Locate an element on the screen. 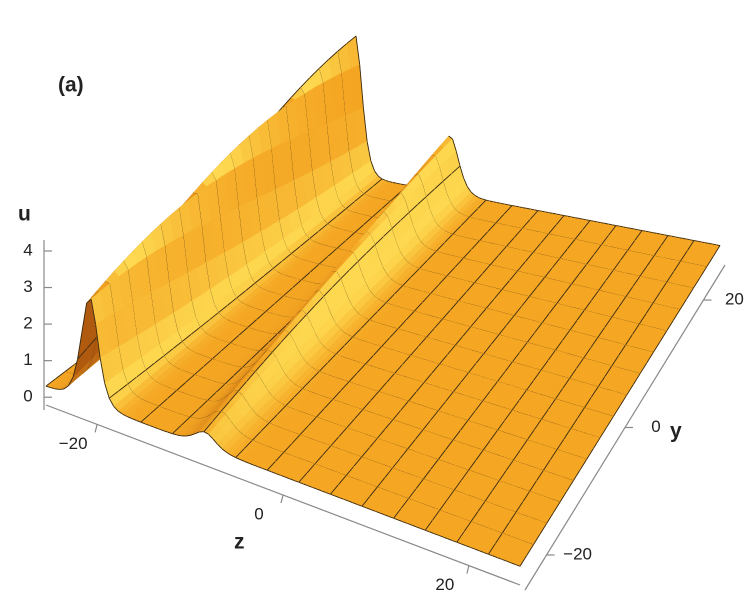  u-axis-label: u is located at coordinates (24, 214).